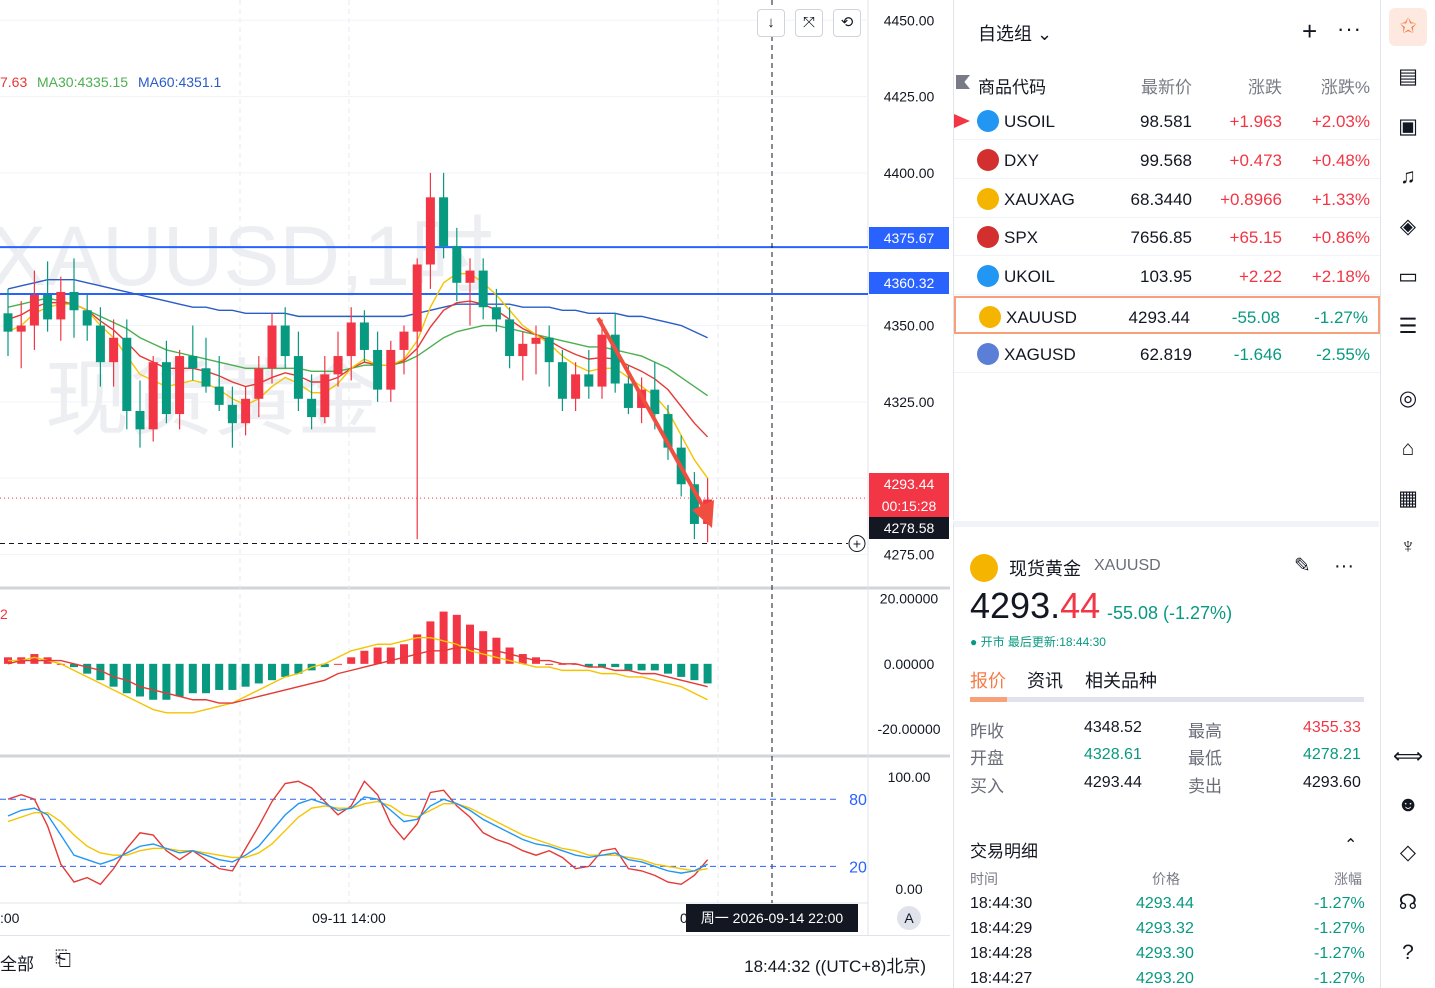 The width and height of the screenshot is (1435, 988). I want to click on video-icon: ▭, so click(1408, 276).